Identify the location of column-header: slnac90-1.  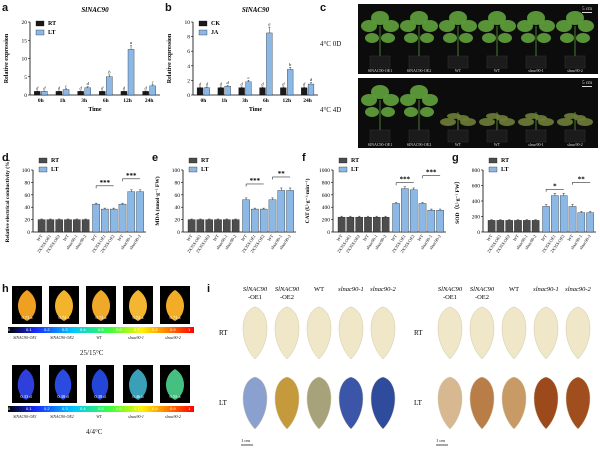
(351, 289).